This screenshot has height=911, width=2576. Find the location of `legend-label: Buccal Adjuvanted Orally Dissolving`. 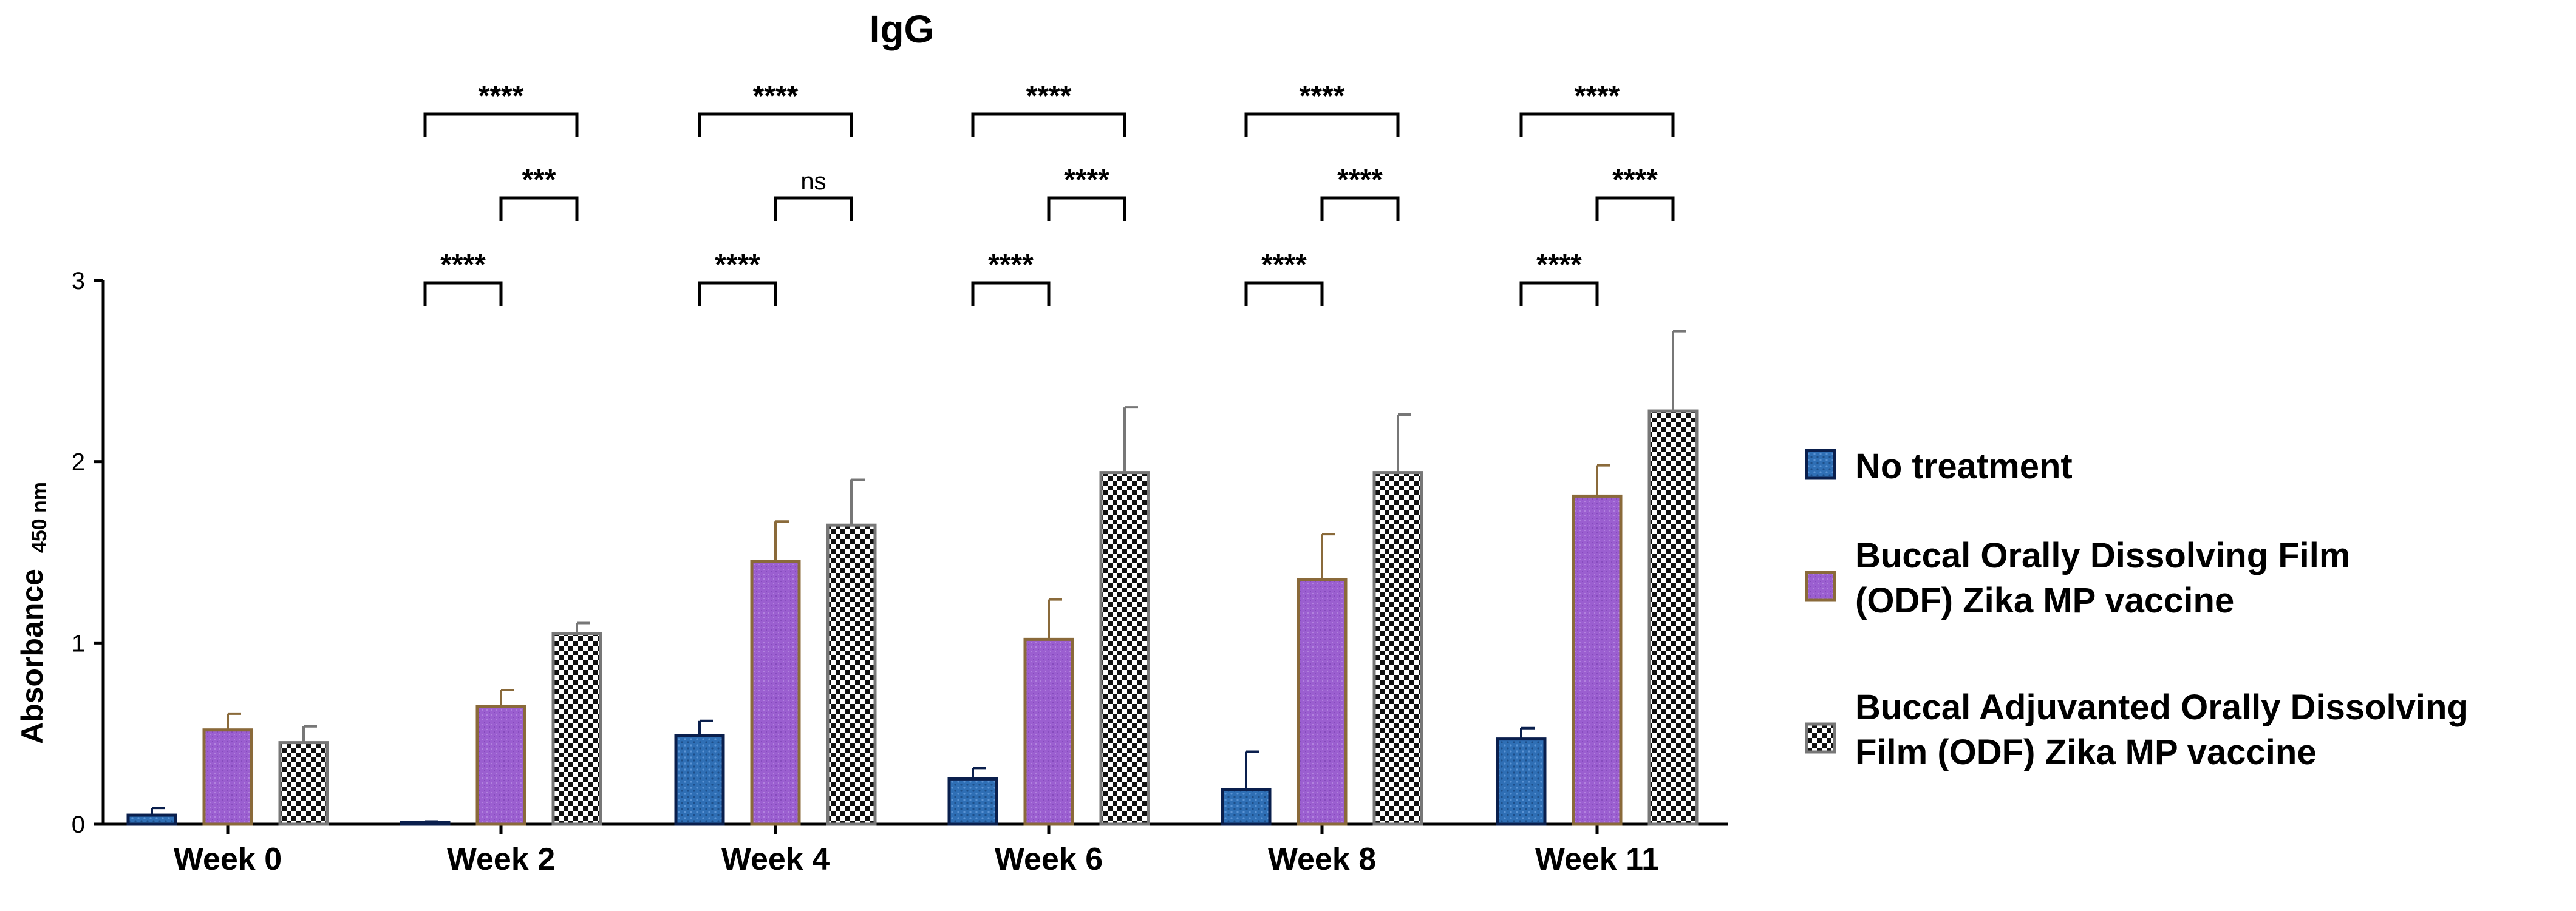

legend-label: Buccal Adjuvanted Orally Dissolving is located at coordinates (2162, 707).